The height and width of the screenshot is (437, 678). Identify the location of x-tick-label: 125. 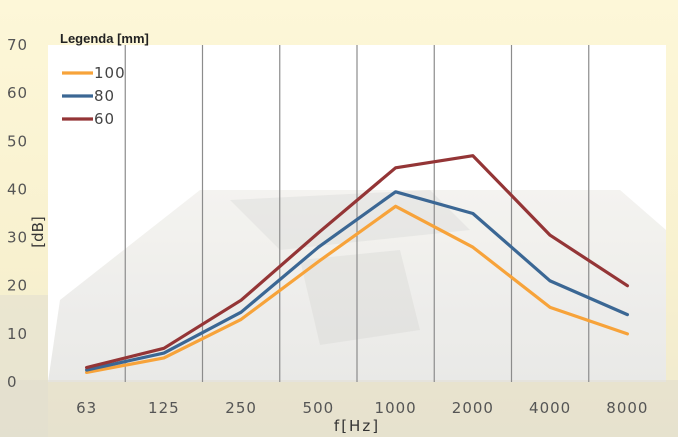
(164, 408).